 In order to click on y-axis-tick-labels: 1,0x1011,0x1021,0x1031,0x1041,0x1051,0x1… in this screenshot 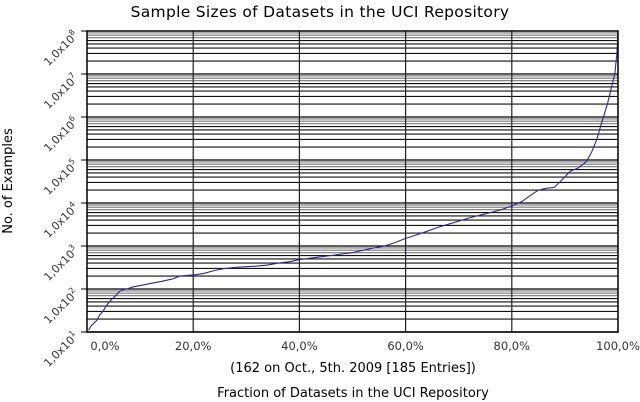, I will do `click(60, 199)`.